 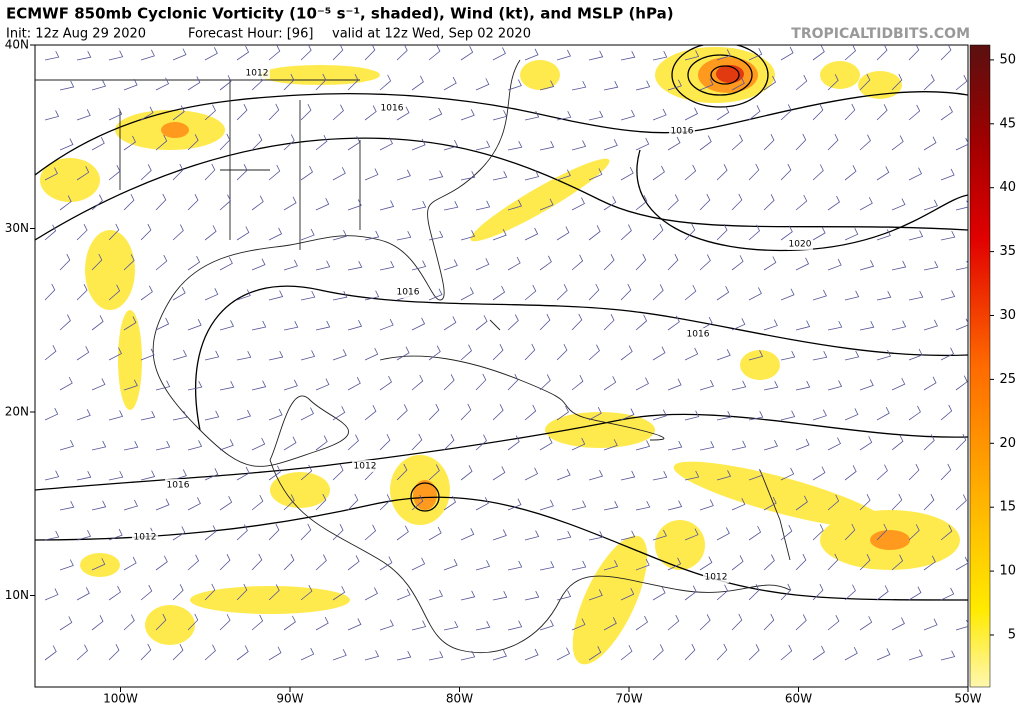 What do you see at coordinates (716, 578) in the screenshot?
I see `isobar-label: 1012` at bounding box center [716, 578].